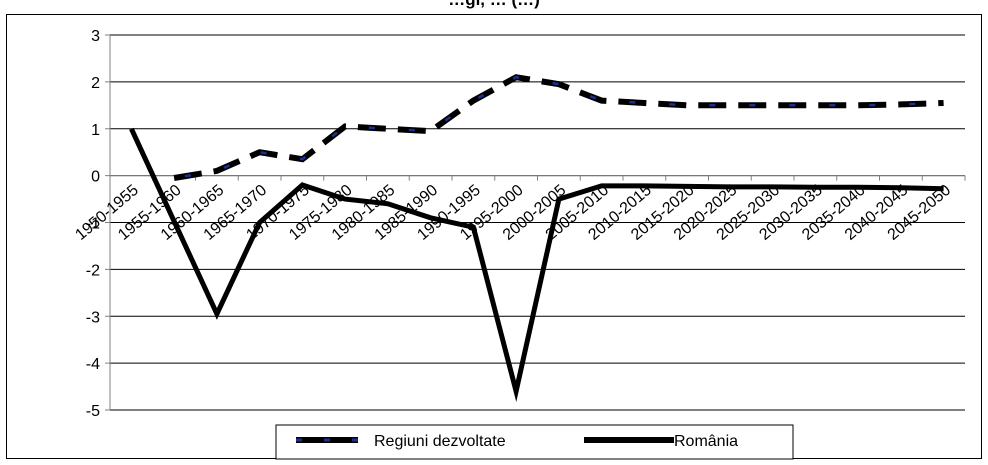 The width and height of the screenshot is (988, 465). Describe the element at coordinates (93, 317) in the screenshot. I see `y-tick-label: -3` at that location.